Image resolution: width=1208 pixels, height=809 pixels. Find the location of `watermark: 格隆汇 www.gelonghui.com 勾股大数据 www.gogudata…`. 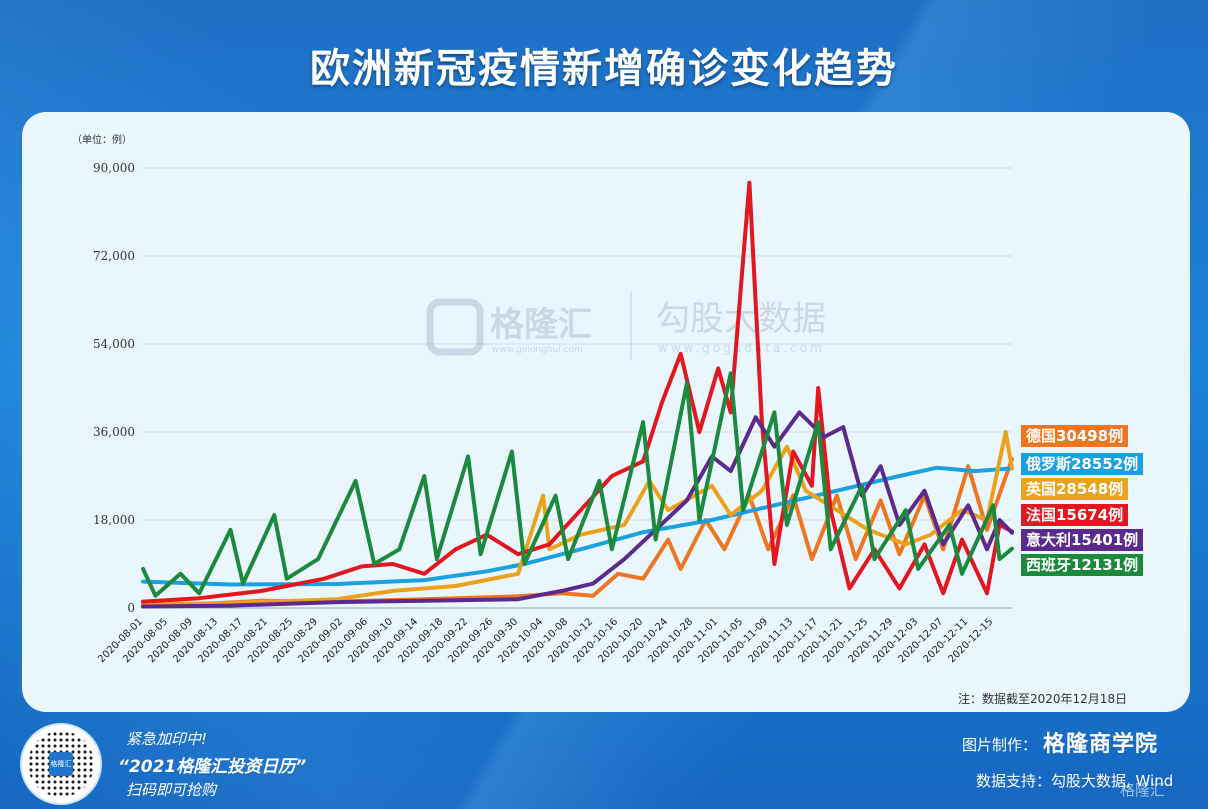

watermark: 格隆汇 www.gelonghui.com 勾股大数据 www.gogudata… is located at coordinates (626, 326).